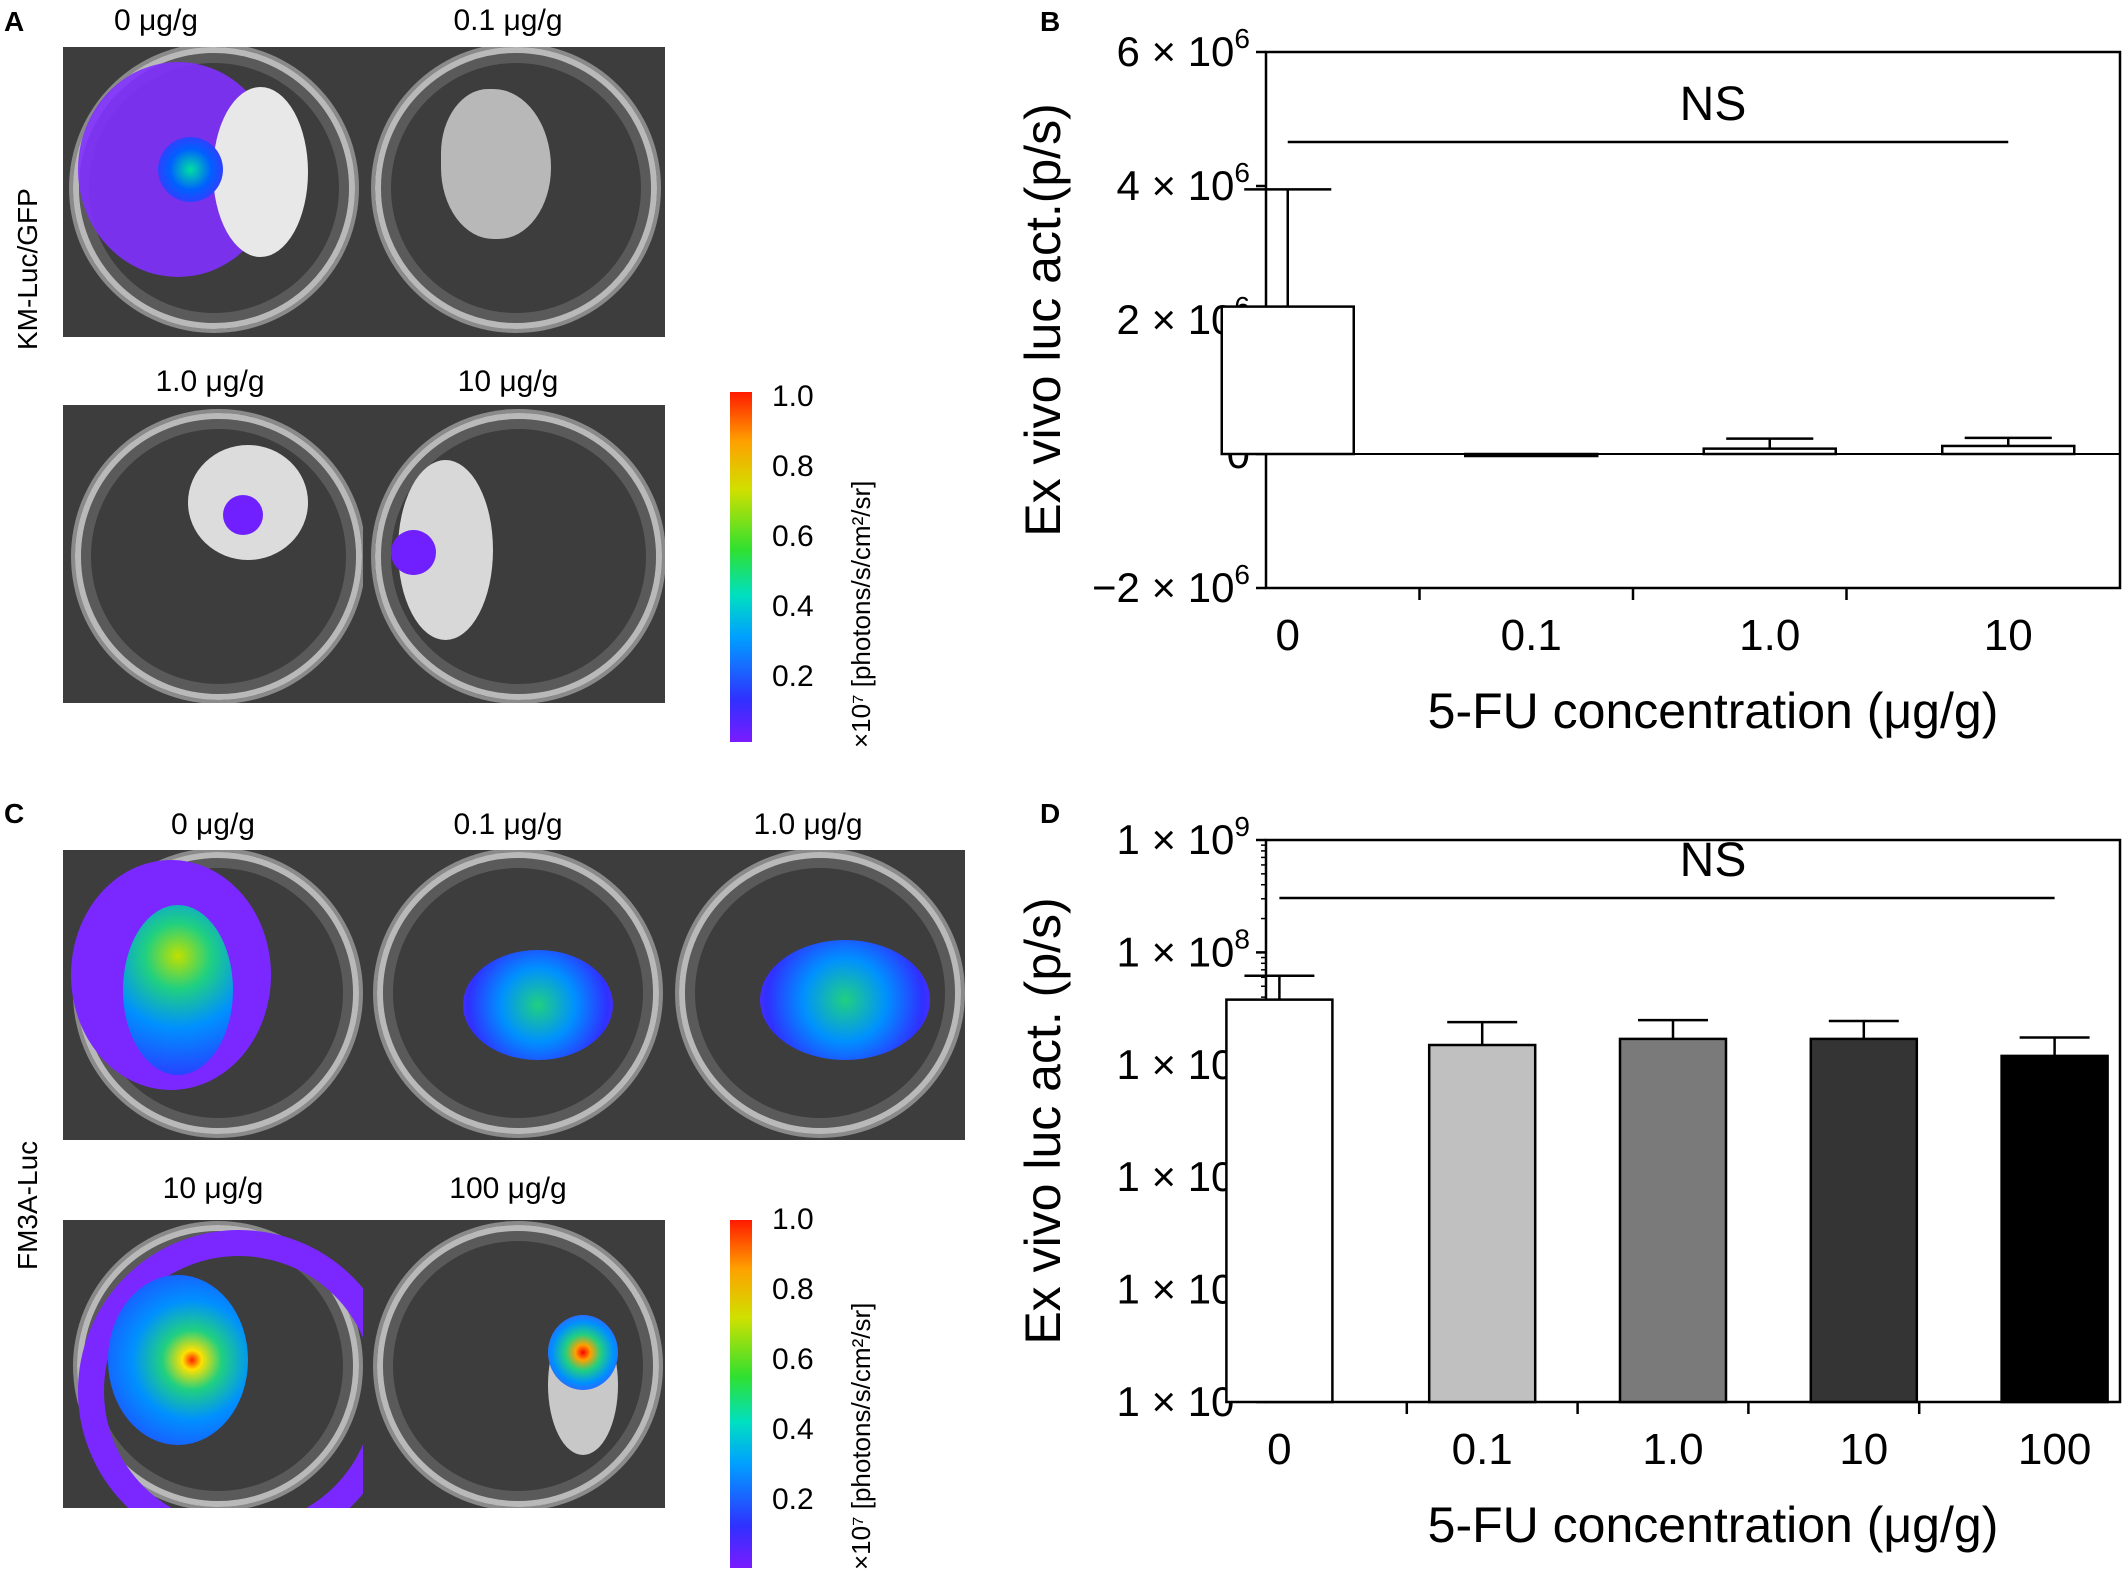 This screenshot has height=1574, width=2128. I want to click on image-label-a-2: 1.0 μg/g, so click(210, 381).